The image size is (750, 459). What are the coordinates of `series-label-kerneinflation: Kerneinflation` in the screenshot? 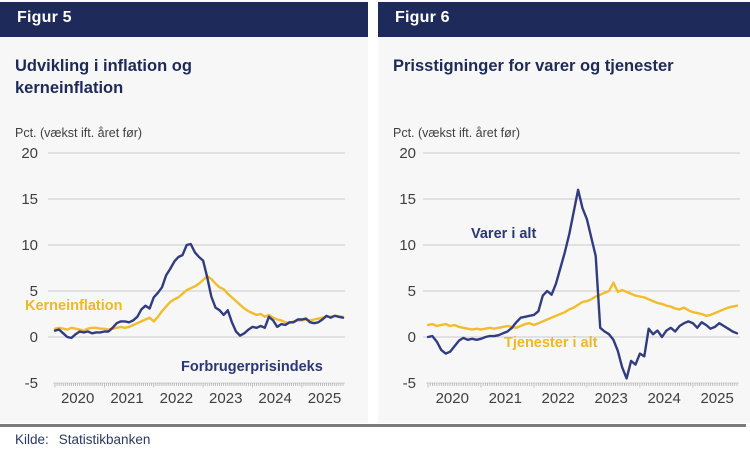 It's located at (73, 306).